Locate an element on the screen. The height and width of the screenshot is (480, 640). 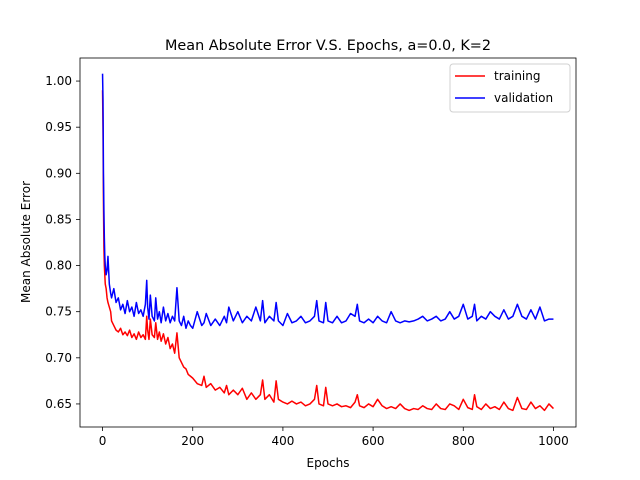
y-tick-label: 1.00 is located at coordinates (58, 81).